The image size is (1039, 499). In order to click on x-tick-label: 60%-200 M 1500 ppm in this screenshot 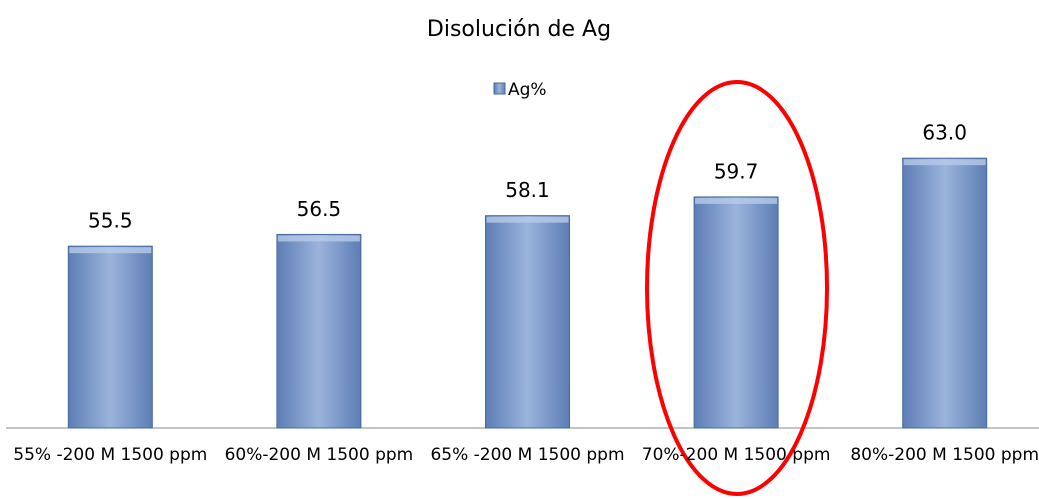, I will do `click(319, 455)`.